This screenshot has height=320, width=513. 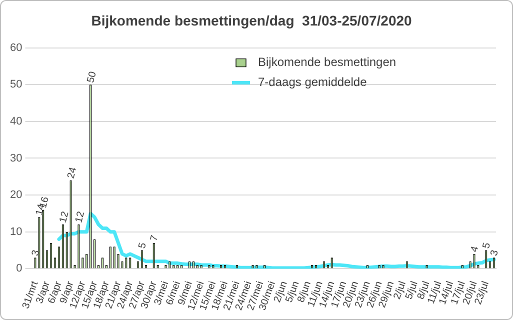 What do you see at coordinates (19, 268) in the screenshot?
I see `y-tick-label: 0` at bounding box center [19, 268].